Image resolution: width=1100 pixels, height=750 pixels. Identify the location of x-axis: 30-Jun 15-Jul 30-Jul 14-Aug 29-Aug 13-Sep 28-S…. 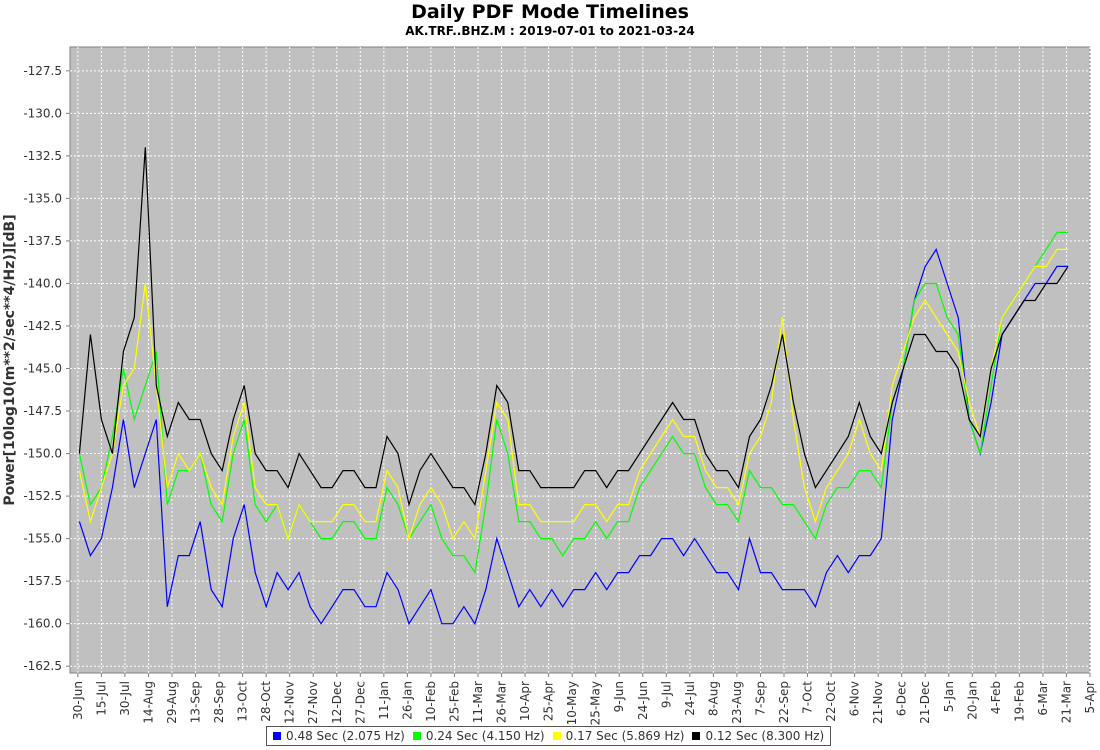
(584, 699).